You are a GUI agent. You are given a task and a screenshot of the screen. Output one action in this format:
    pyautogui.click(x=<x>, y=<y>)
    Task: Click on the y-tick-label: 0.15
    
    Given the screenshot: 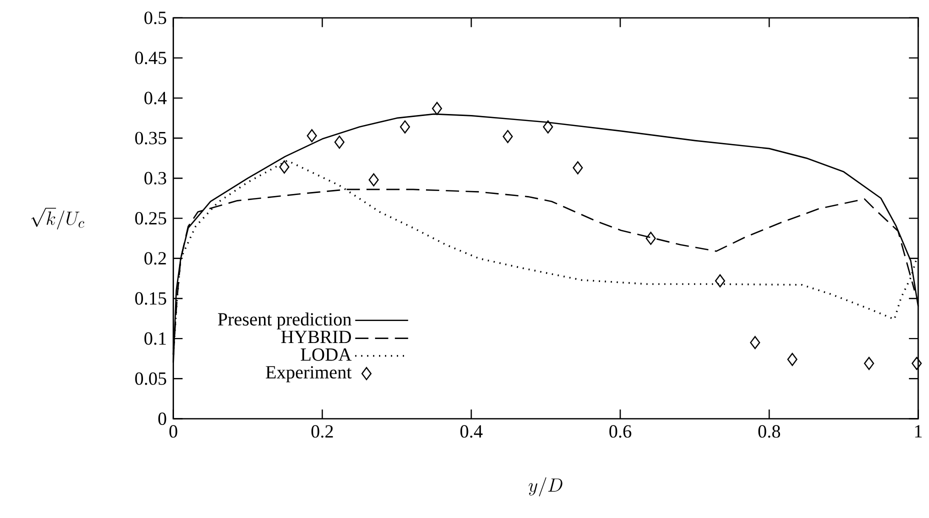 What is the action you would take?
    pyautogui.click(x=150, y=298)
    